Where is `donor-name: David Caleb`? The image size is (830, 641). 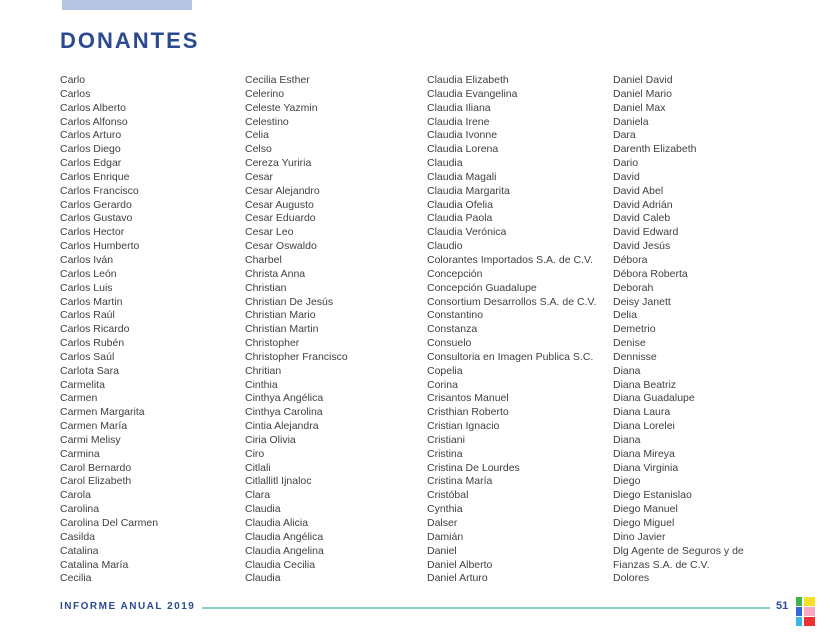
donor-name: David Caleb is located at coordinates (642, 218).